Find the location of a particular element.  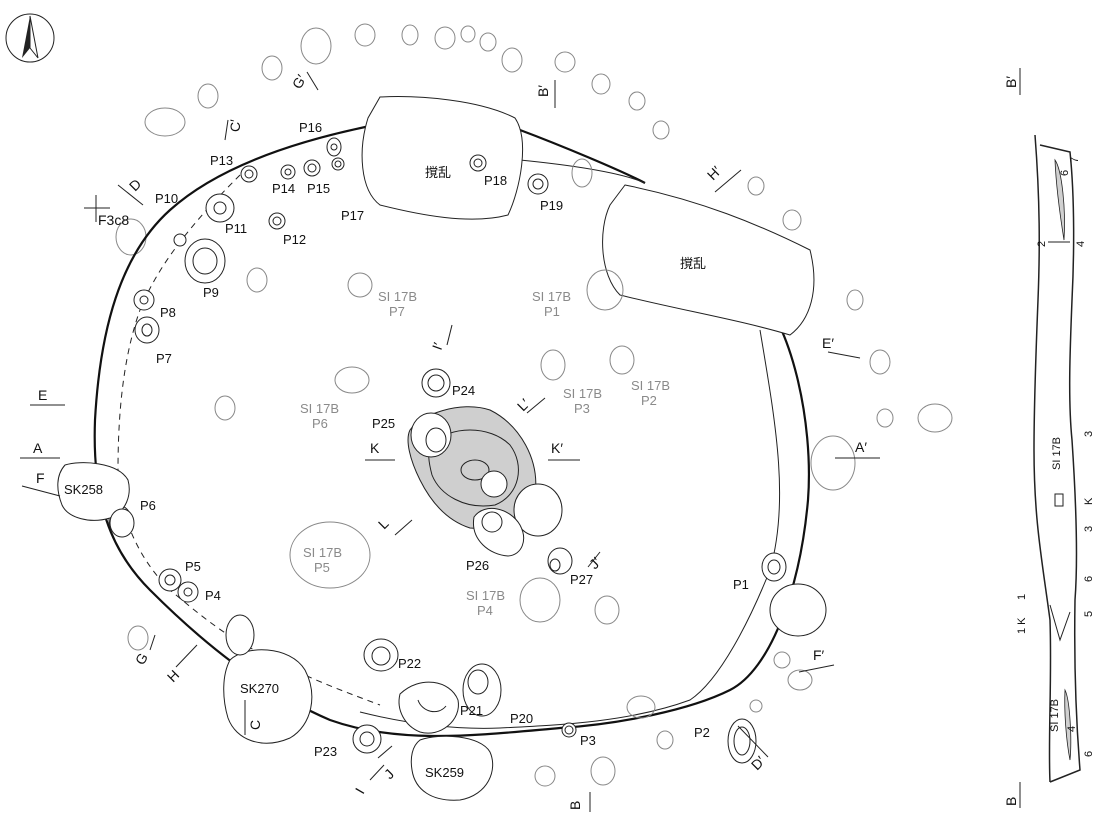

label-p20: P20 is located at coordinates (521, 718).